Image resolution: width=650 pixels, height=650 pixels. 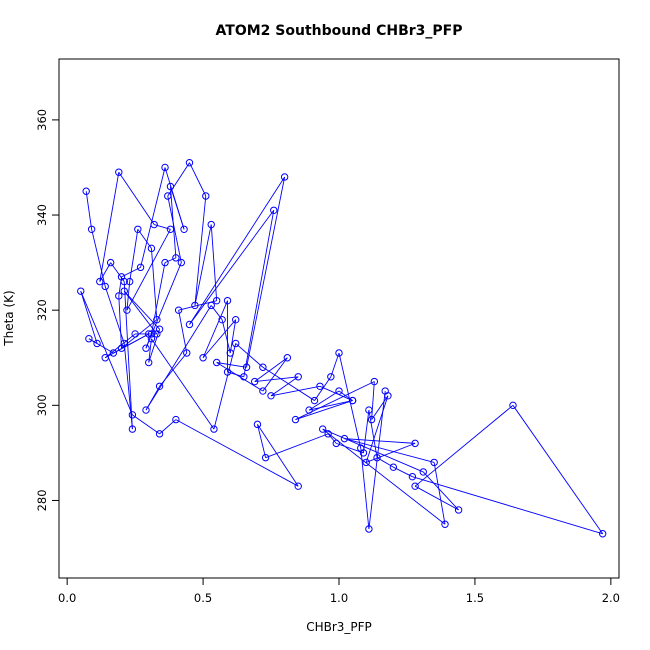 What do you see at coordinates (42, 120) in the screenshot?
I see `y-tick-label: 360` at bounding box center [42, 120].